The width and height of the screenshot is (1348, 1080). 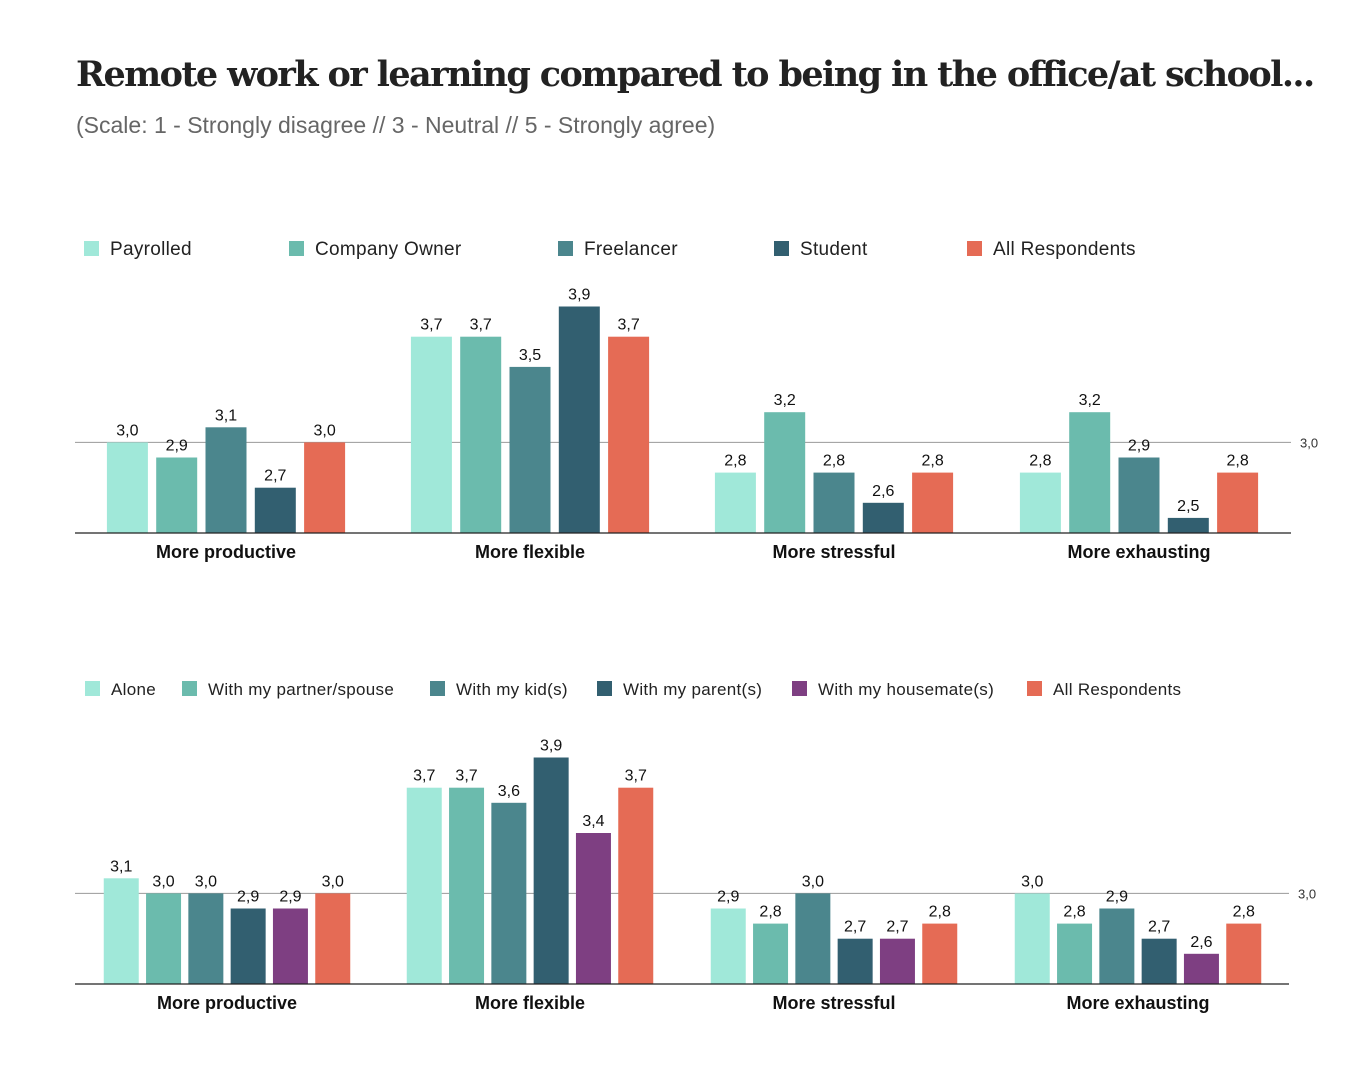 What do you see at coordinates (388, 249) in the screenshot?
I see `legend-label: Company Owner` at bounding box center [388, 249].